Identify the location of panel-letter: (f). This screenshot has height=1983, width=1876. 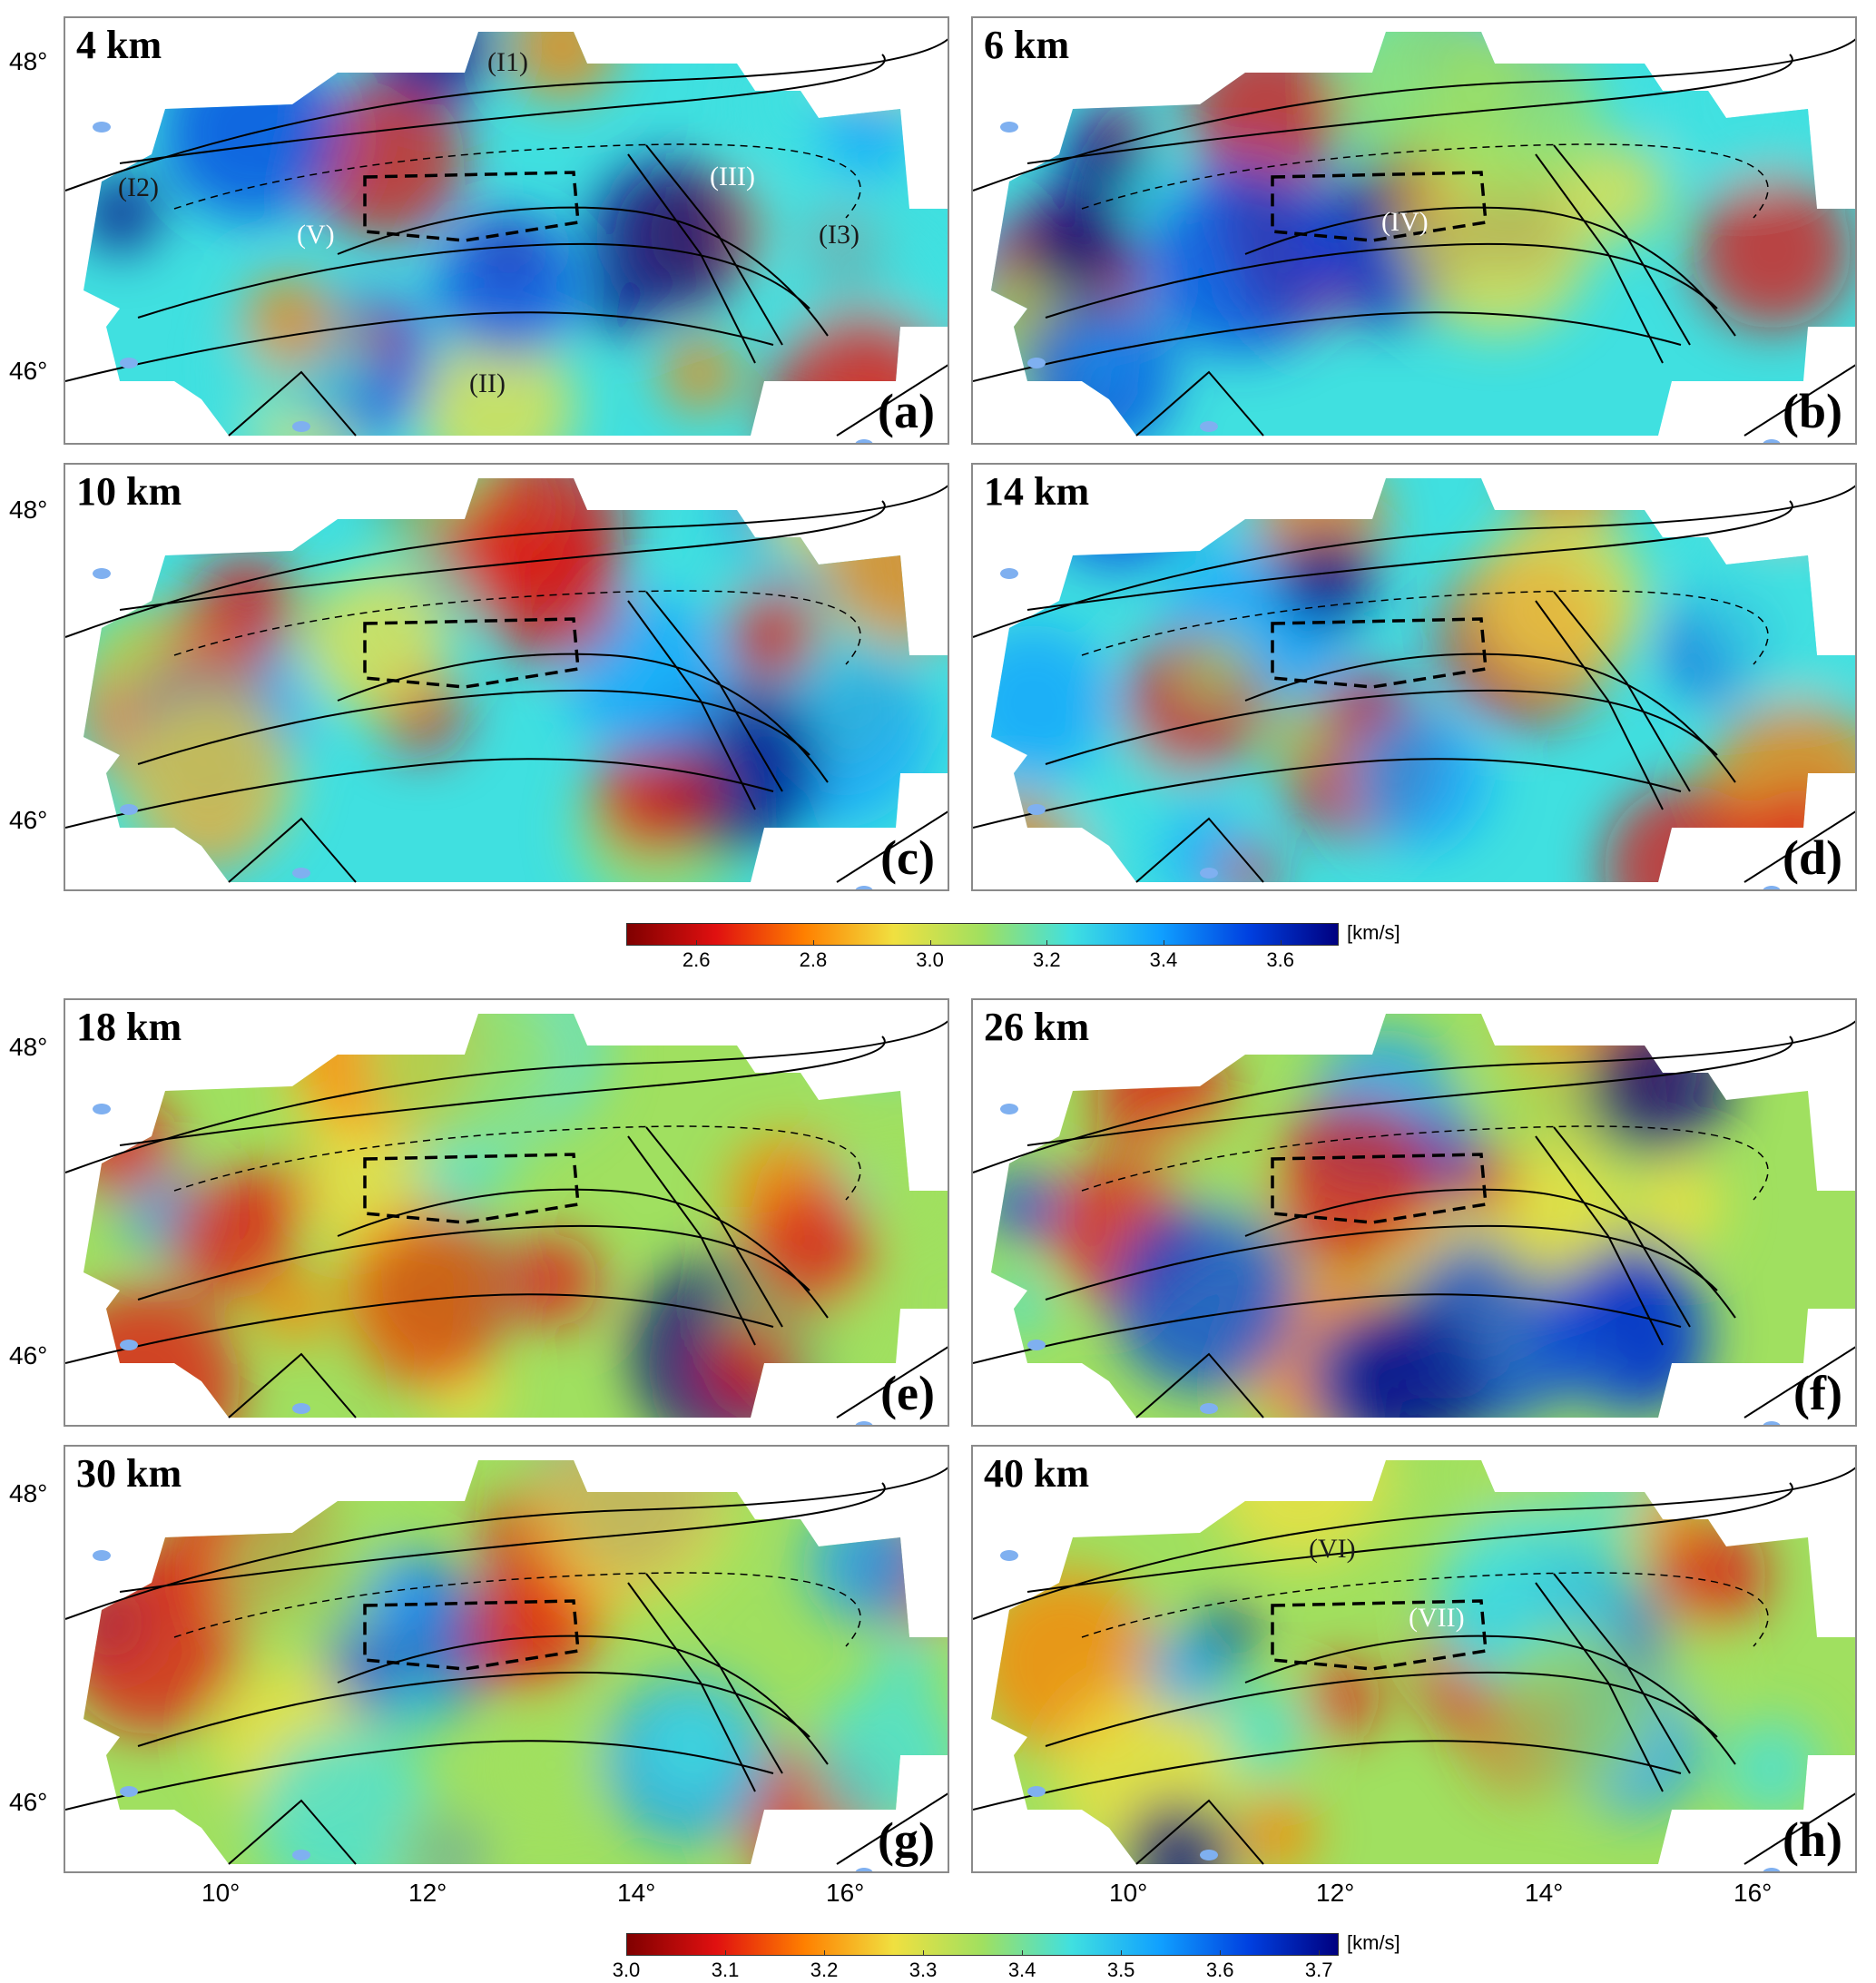
(1818, 1393).